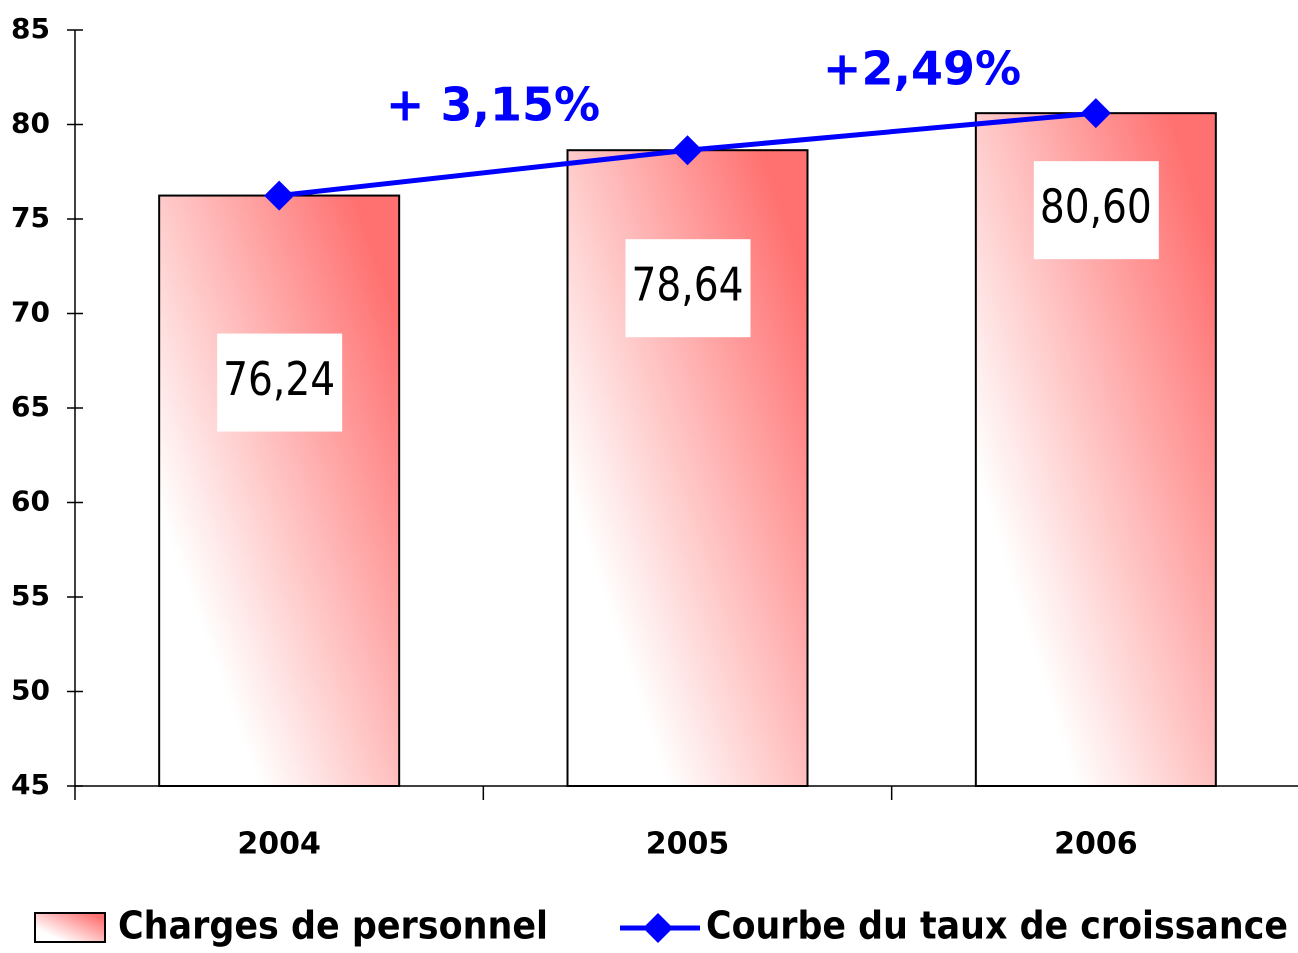  What do you see at coordinates (30, 312) in the screenshot?
I see `y-tick-label: 70` at bounding box center [30, 312].